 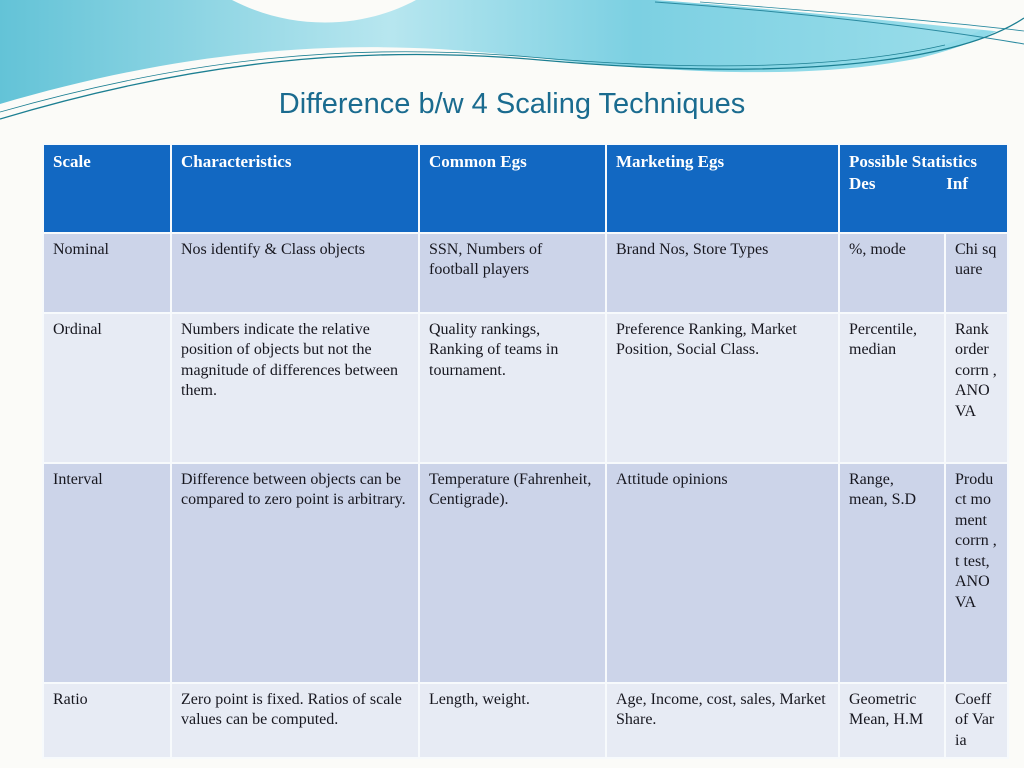 What do you see at coordinates (107, 273) in the screenshot?
I see `cell-scale: Nominal` at bounding box center [107, 273].